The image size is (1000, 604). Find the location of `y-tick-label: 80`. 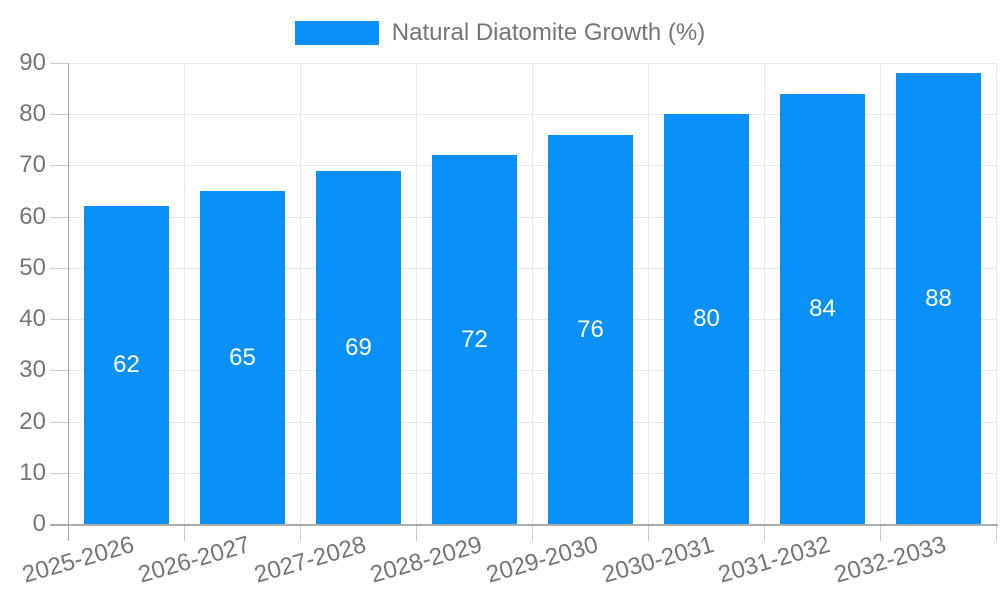

y-tick-label: 80 is located at coordinates (32, 113).